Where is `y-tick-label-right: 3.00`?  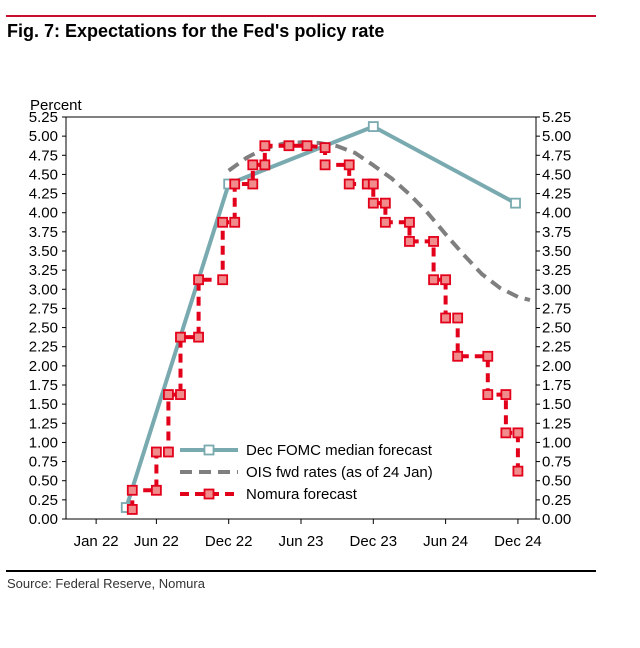 y-tick-label-right: 3.00 is located at coordinates (556, 289).